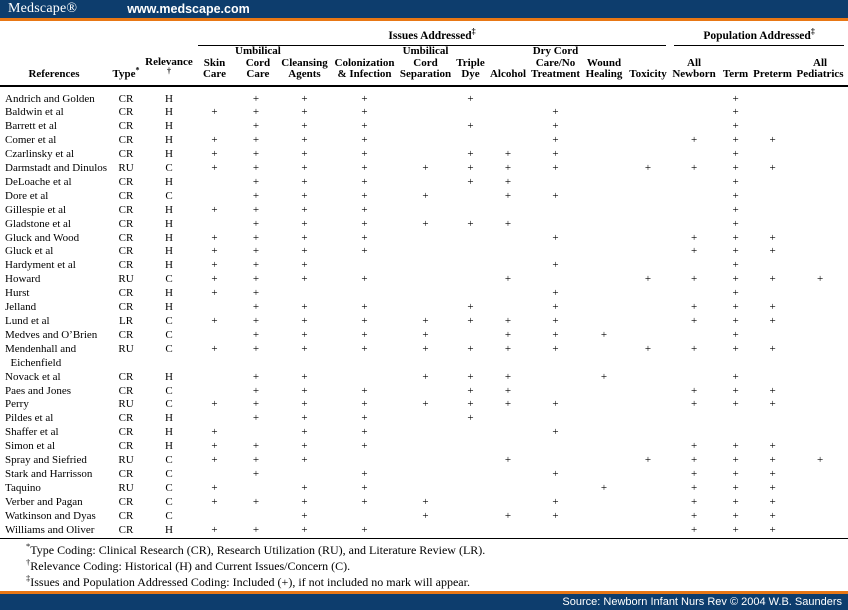  I want to click on col-header-label: Umbilical Cord Separation, so click(425, 62).